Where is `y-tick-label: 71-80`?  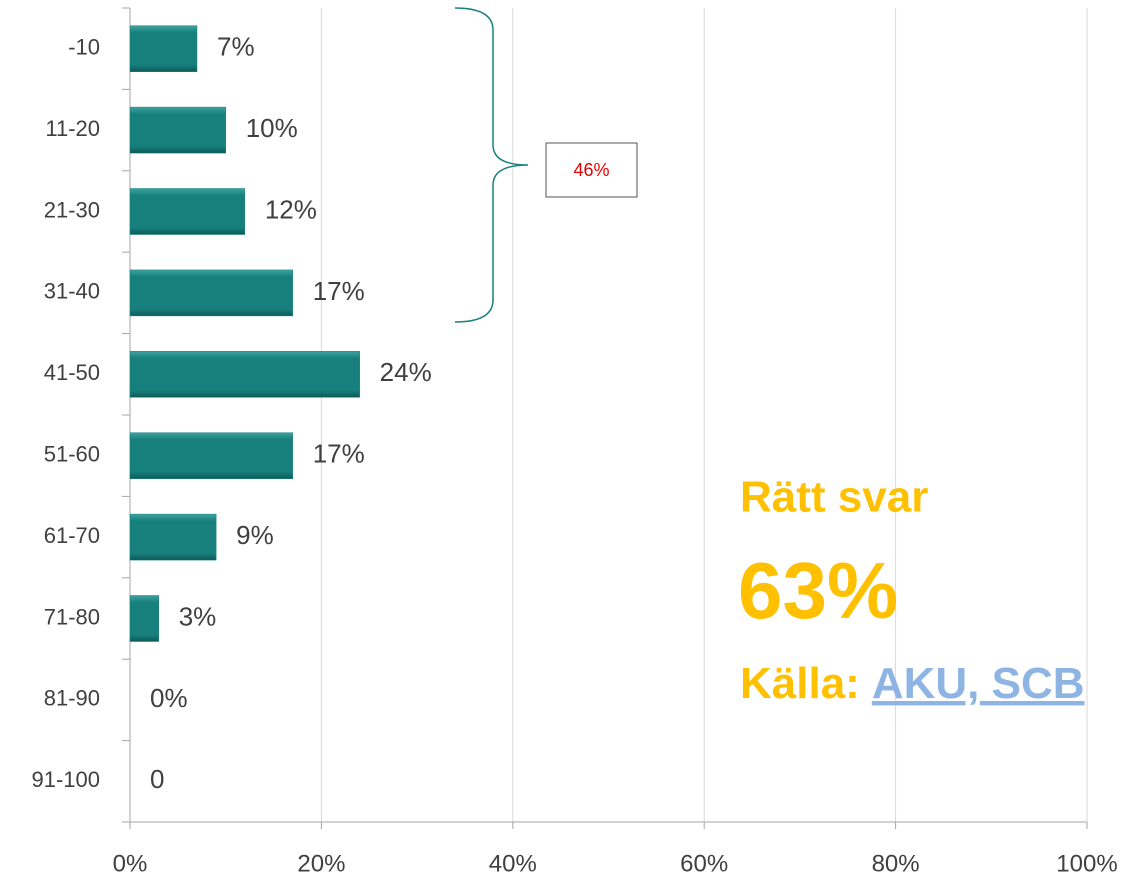
y-tick-label: 71-80 is located at coordinates (72, 616).